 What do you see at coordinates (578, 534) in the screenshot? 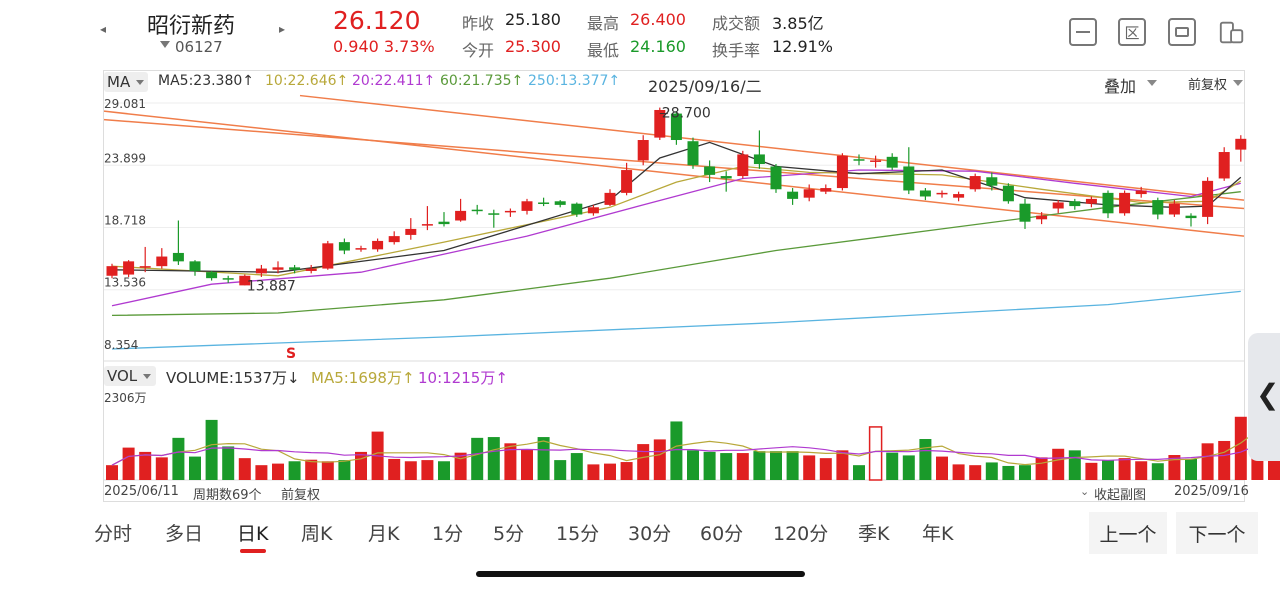
I see `tab-7: 15分` at bounding box center [578, 534].